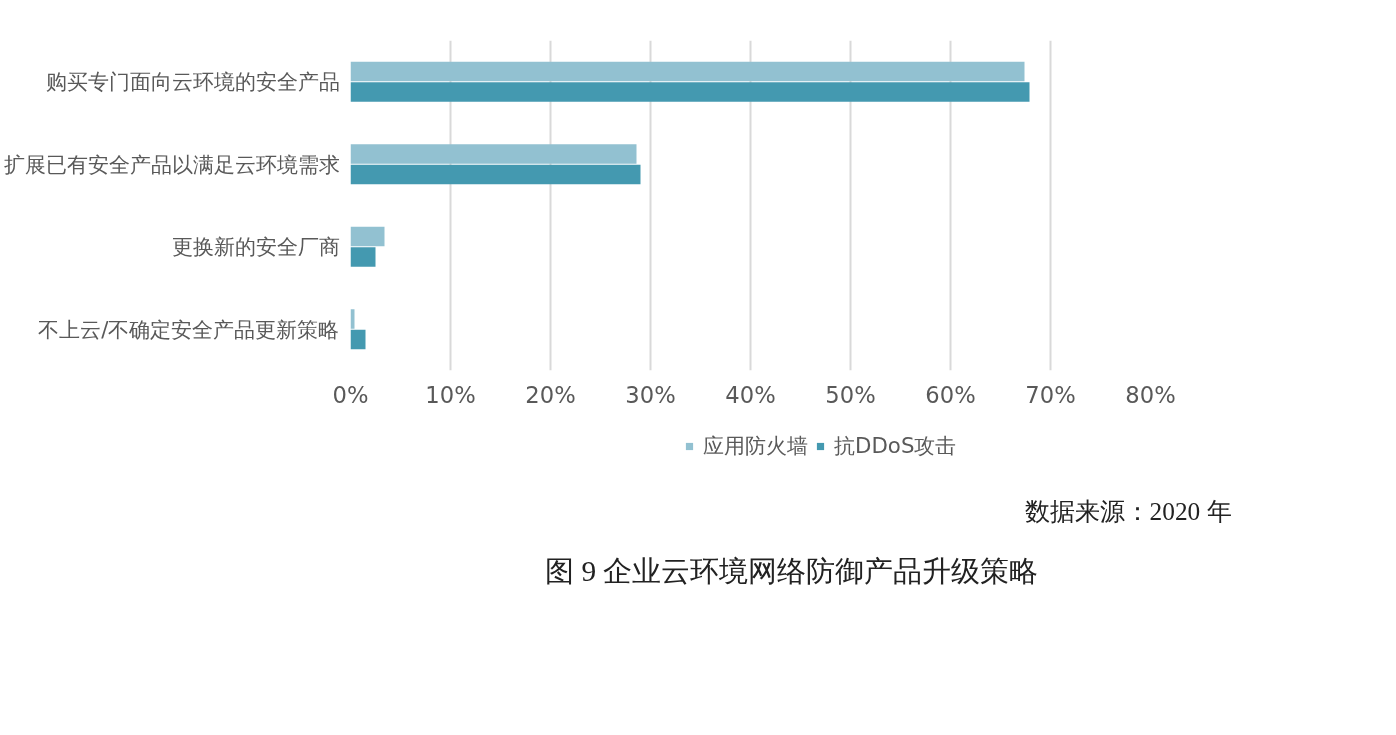 This screenshot has height=735, width=1396. Describe the element at coordinates (750, 394) in the screenshot. I see `x-tick-label: 40%` at that location.